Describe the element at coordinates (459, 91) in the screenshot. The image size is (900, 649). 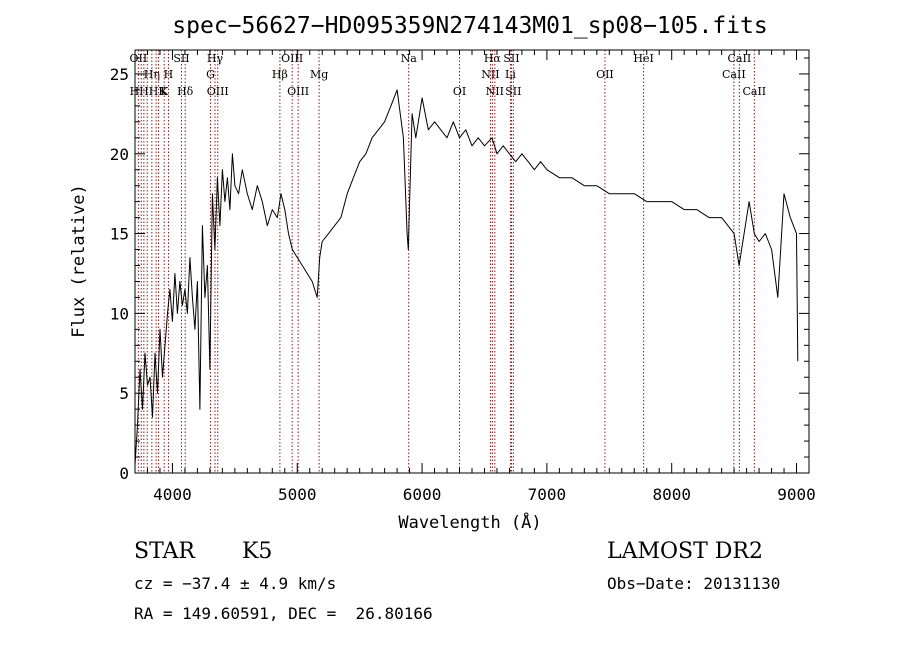
I see `marker-label: OI` at that location.